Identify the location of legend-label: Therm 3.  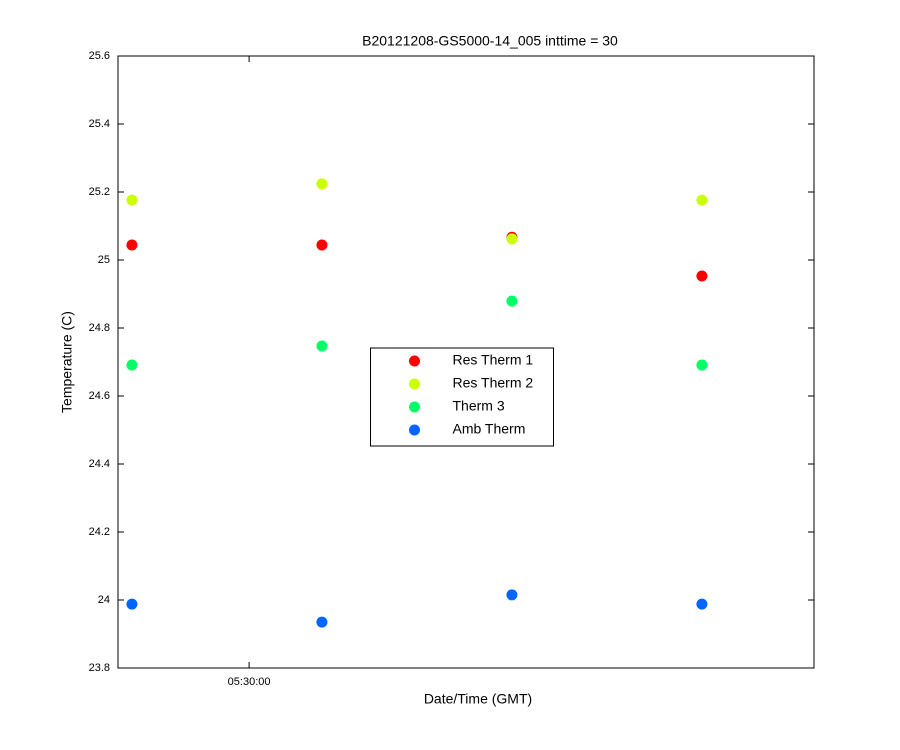
(479, 406).